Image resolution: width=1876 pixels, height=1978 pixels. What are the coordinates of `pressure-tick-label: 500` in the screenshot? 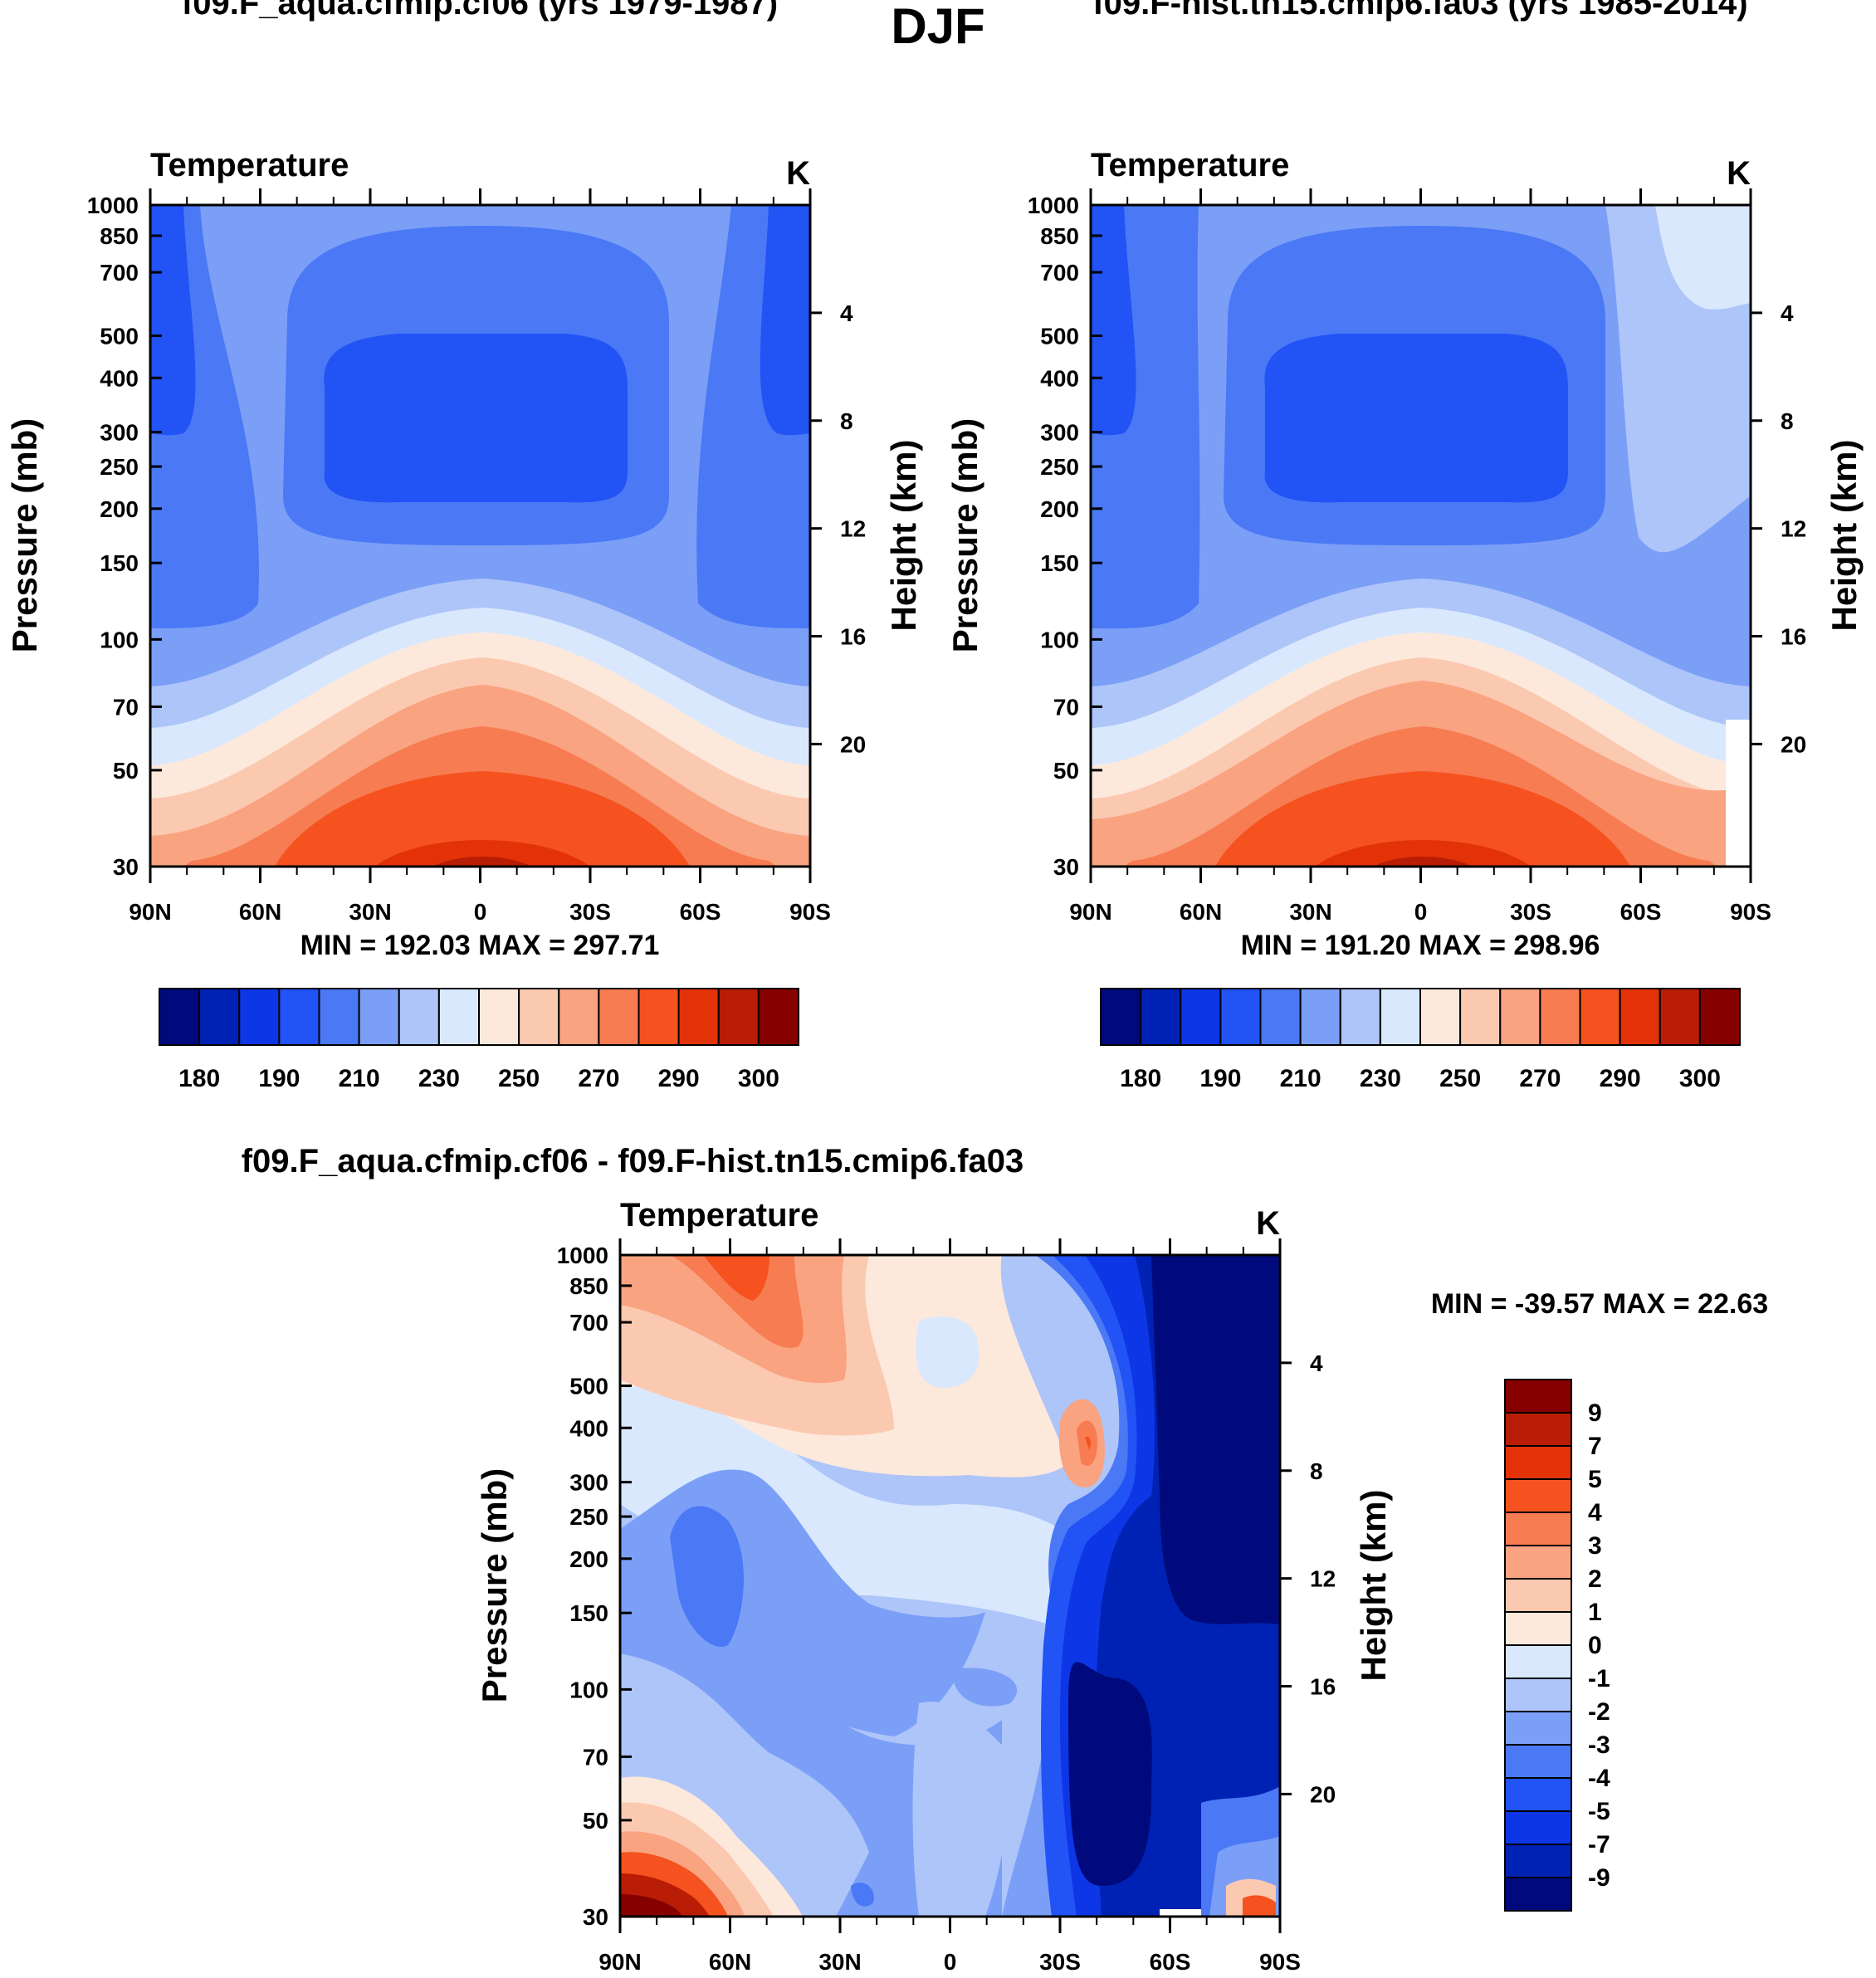 It's located at (1059, 337).